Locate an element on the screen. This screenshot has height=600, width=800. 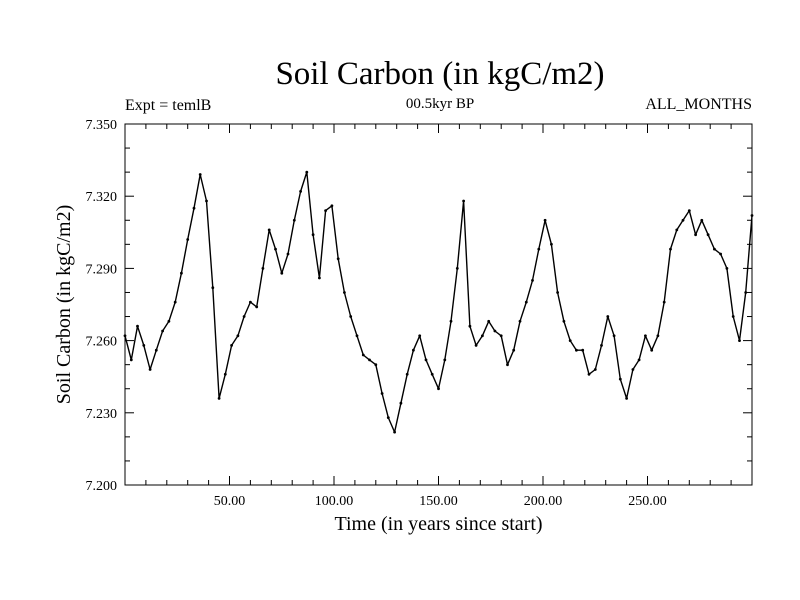
y-tick-label: 7.230 is located at coordinates (102, 414).